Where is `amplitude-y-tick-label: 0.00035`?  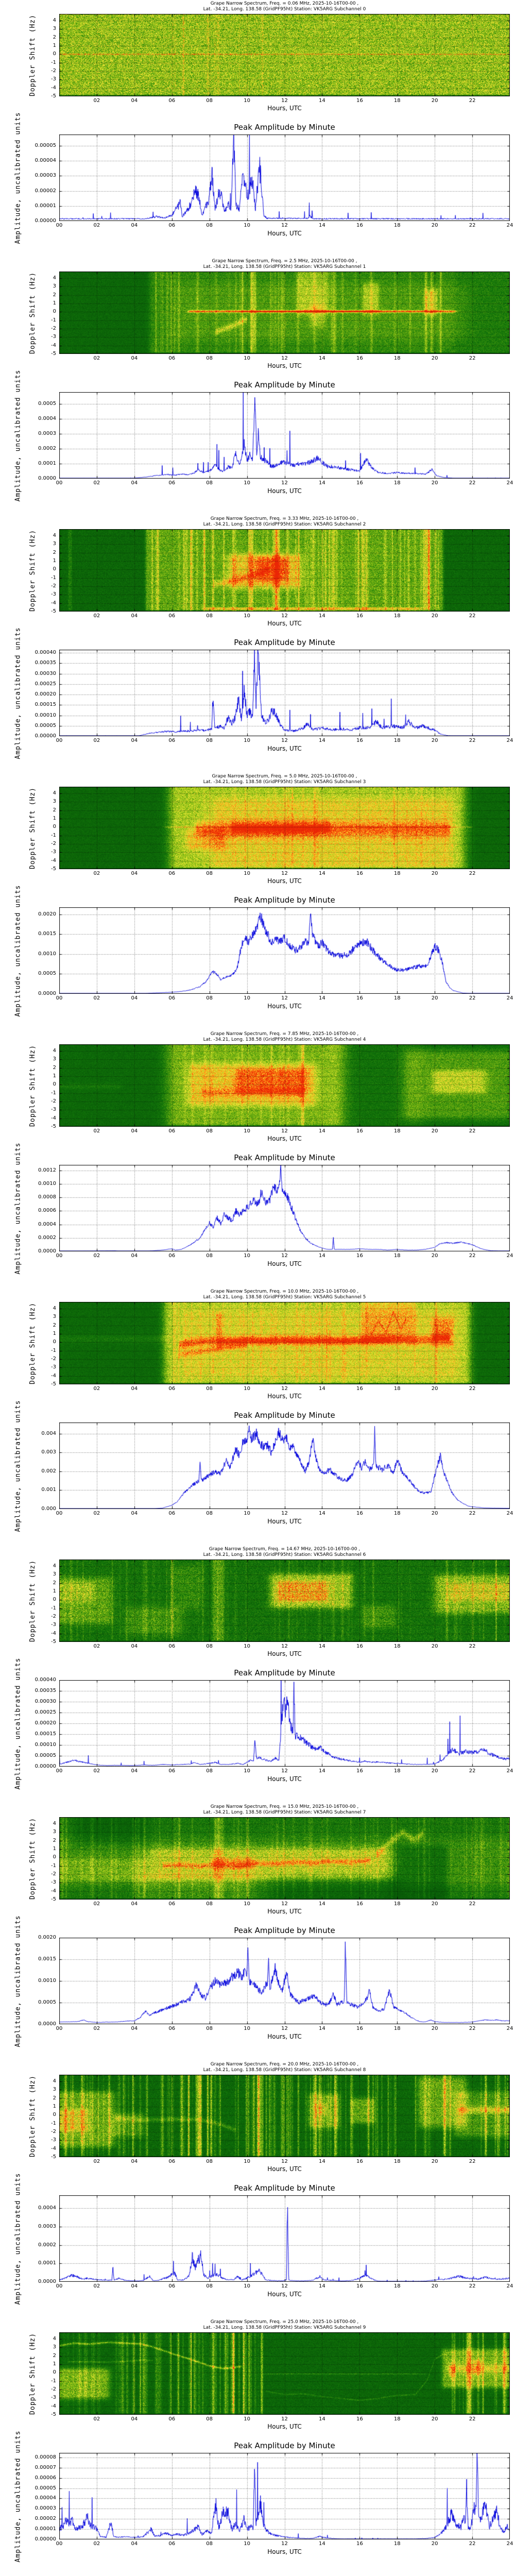 amplitude-y-tick-label: 0.00035 is located at coordinates (45, 1690).